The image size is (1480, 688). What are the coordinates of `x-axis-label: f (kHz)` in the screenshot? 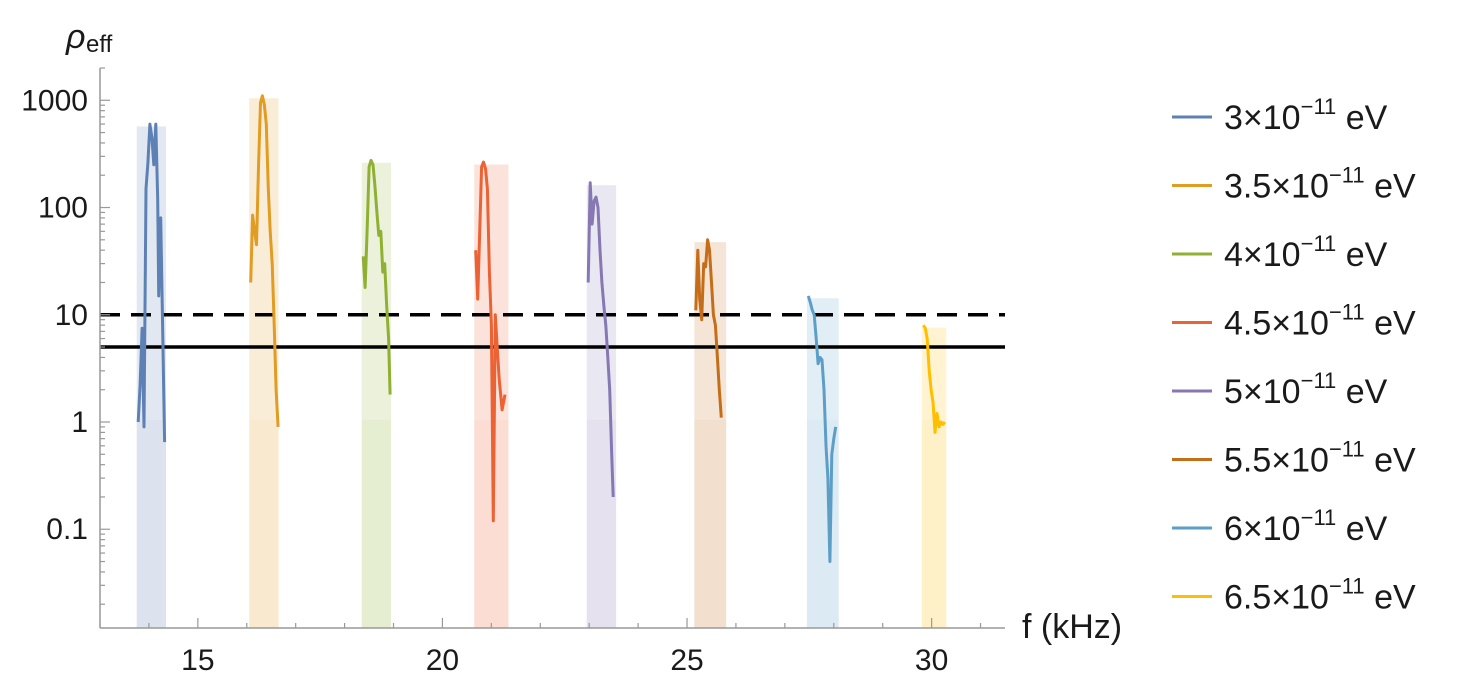 It's located at (1072, 627).